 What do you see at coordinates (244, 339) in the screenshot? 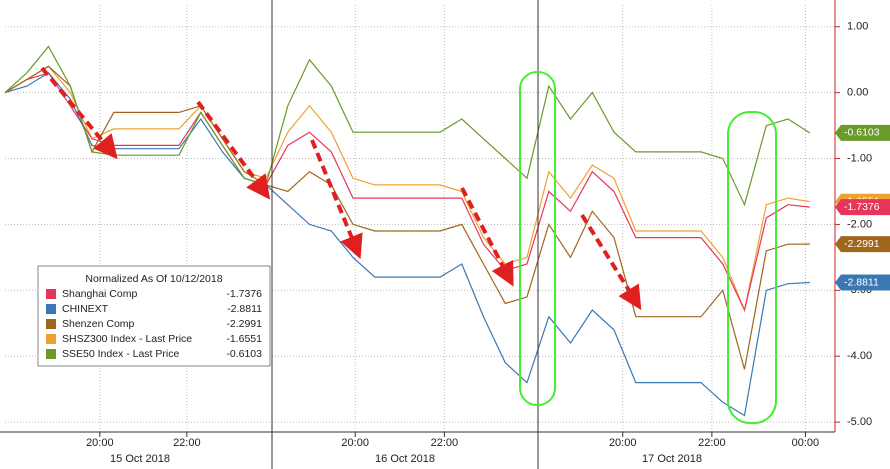
I see `legend-value: -1.6551` at bounding box center [244, 339].